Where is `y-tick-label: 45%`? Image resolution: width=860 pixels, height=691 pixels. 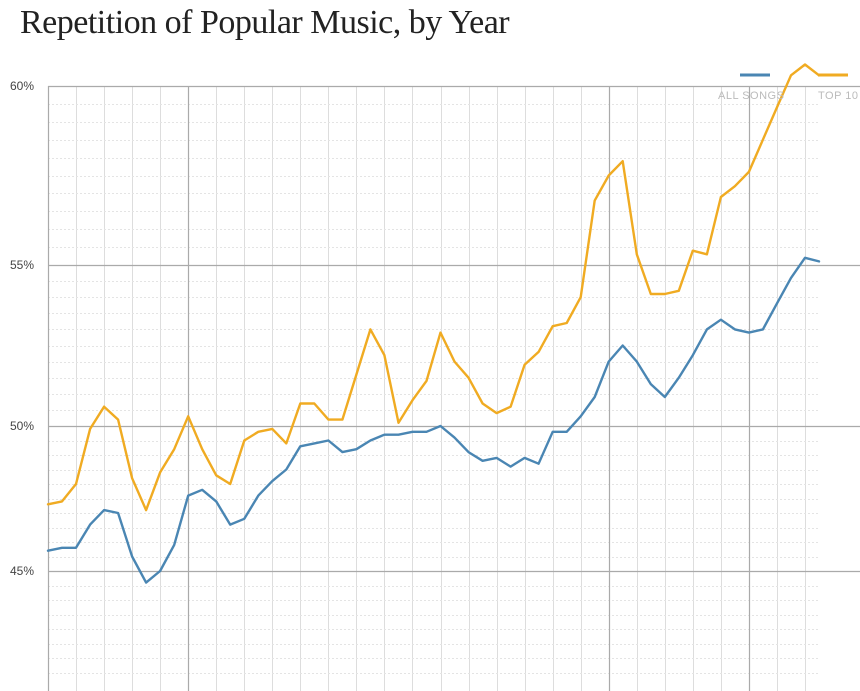 y-tick-label: 45% is located at coordinates (22, 571).